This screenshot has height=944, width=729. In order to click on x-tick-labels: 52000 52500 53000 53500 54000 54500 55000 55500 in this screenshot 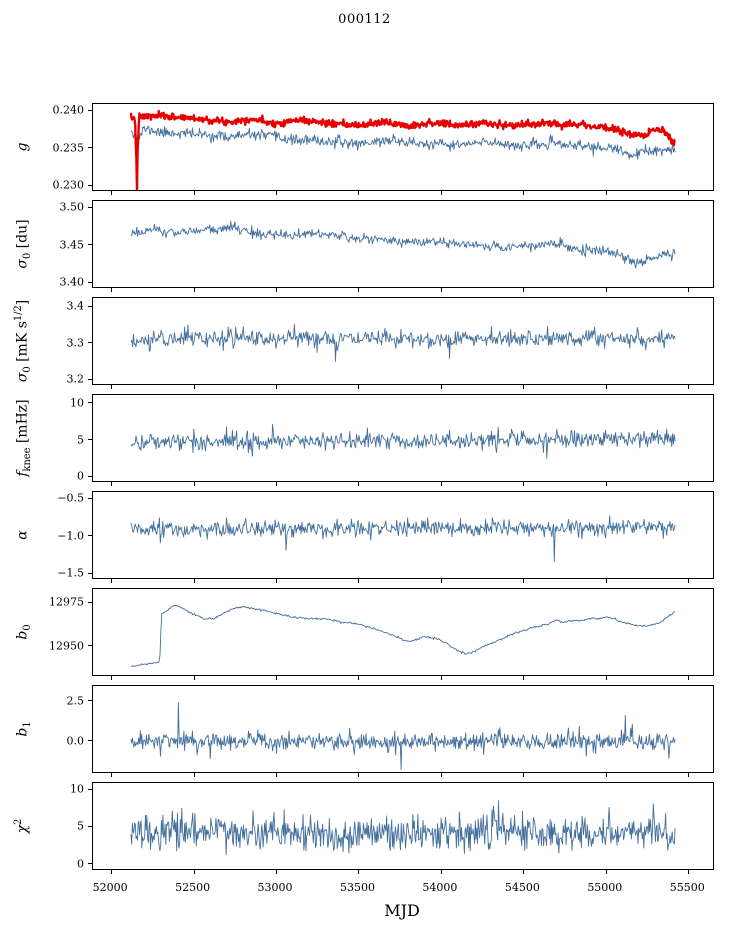, I will do `click(402, 887)`.